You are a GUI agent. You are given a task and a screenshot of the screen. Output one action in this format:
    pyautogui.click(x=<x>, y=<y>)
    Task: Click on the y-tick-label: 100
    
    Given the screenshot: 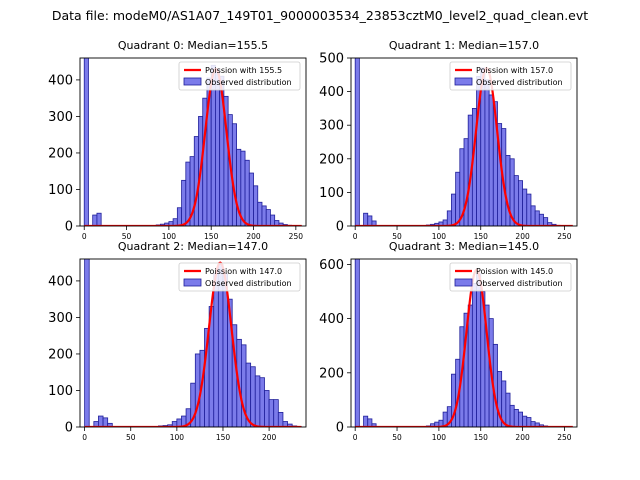 What is the action you would take?
    pyautogui.click(x=60, y=190)
    